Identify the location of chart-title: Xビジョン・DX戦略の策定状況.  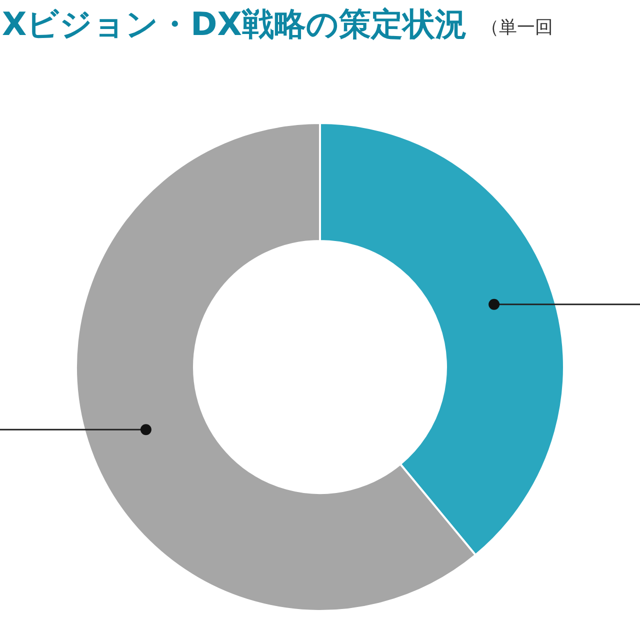
(234, 24).